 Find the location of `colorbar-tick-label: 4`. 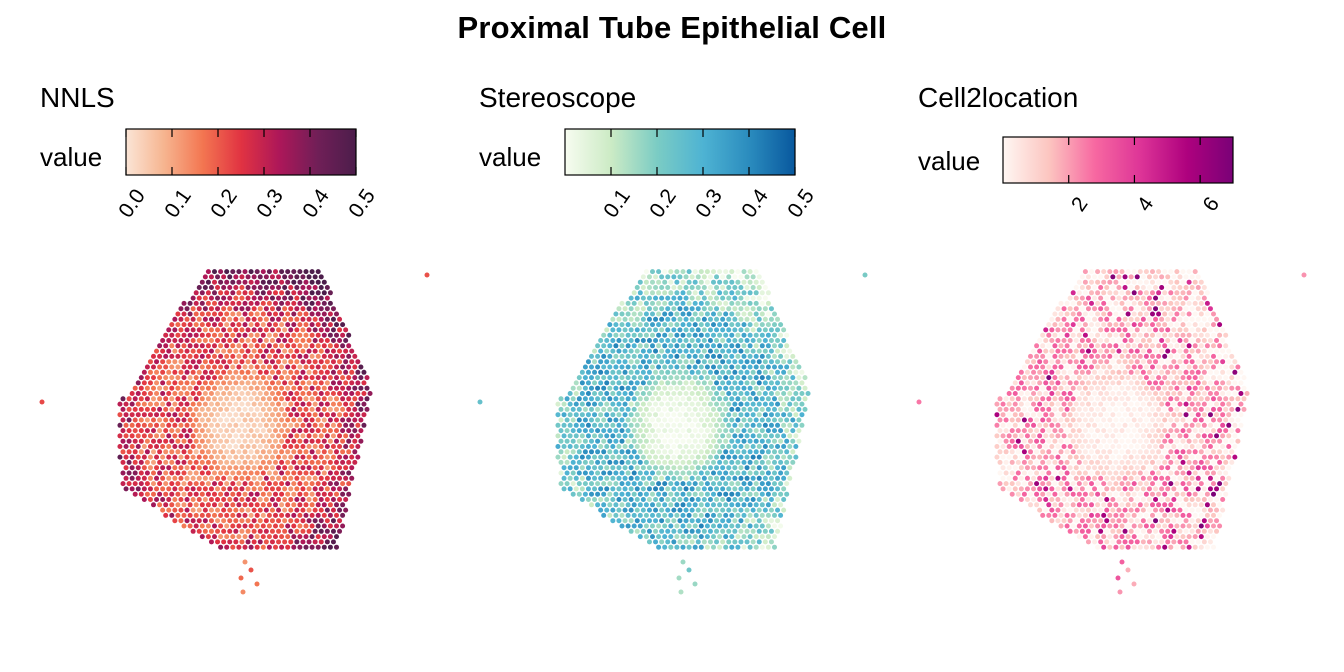

colorbar-tick-label: 4 is located at coordinates (1146, 204).